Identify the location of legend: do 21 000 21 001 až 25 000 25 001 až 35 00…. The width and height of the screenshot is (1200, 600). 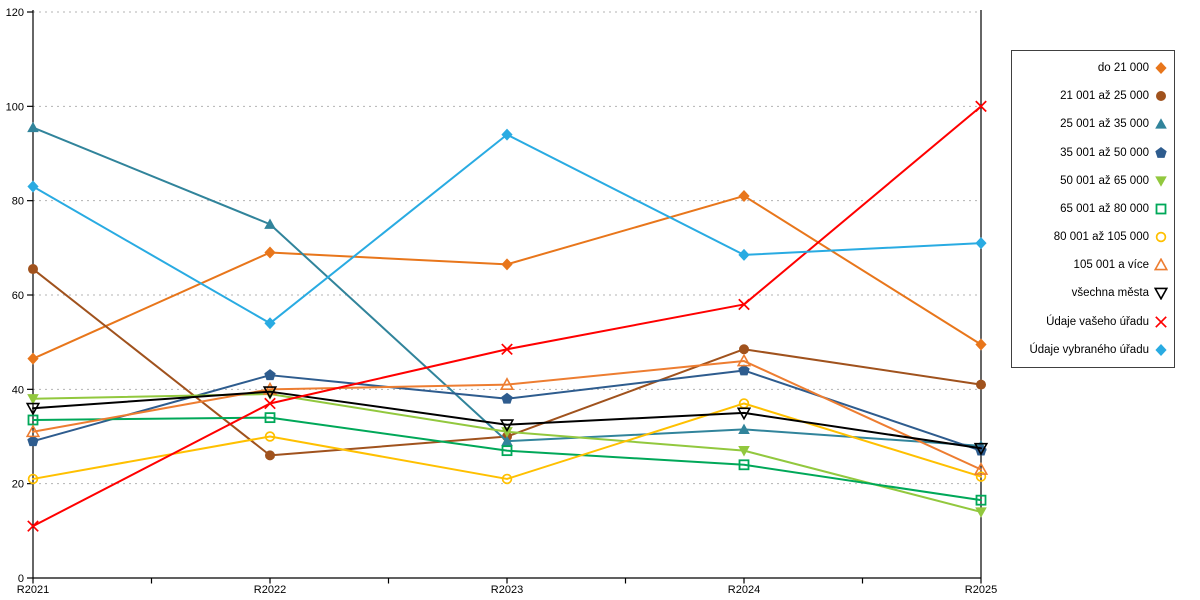
(1093, 209).